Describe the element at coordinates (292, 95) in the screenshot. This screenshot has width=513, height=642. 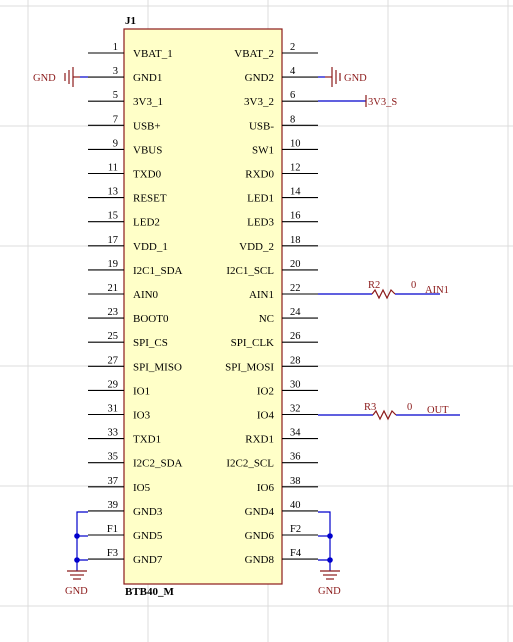
I see `right-pin-number: 6` at that location.